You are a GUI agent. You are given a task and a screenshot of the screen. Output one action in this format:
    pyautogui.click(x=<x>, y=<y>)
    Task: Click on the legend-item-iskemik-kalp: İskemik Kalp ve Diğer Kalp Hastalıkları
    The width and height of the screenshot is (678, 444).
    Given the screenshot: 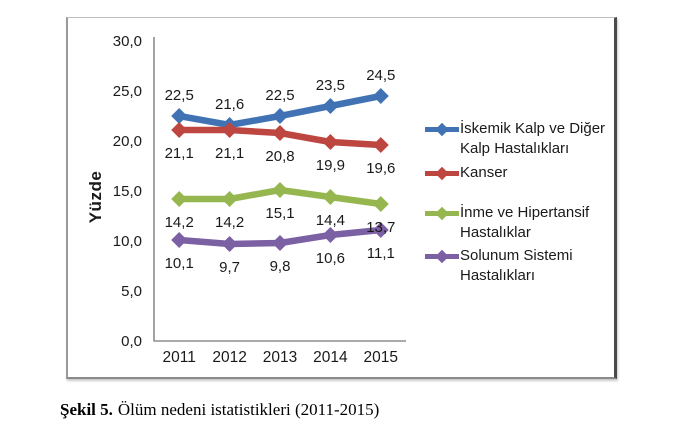 What is the action you would take?
    pyautogui.click(x=518, y=139)
    